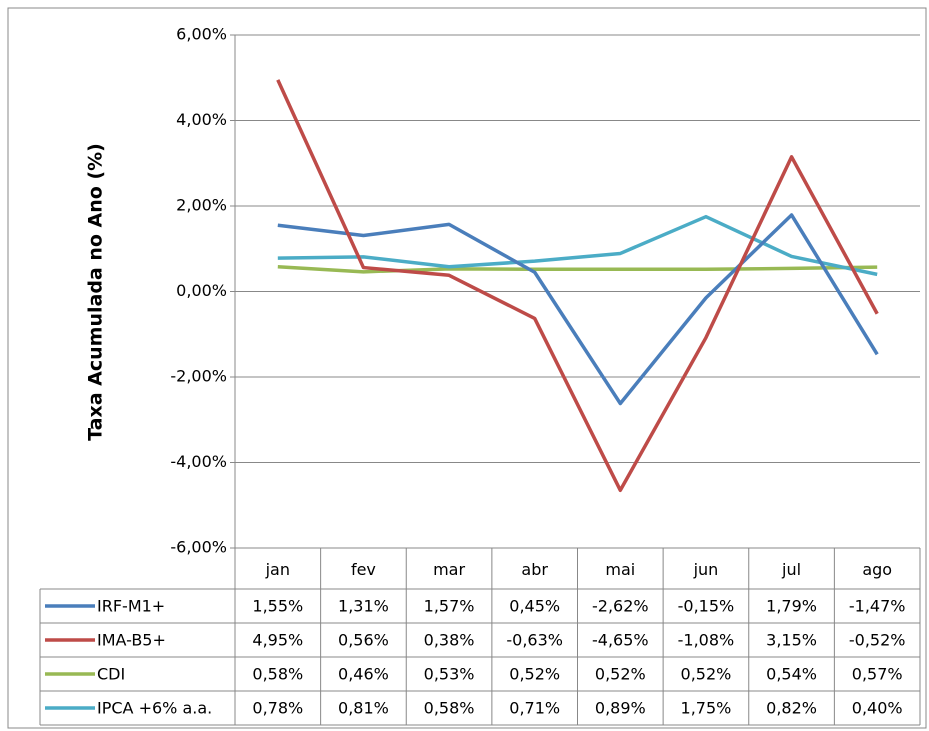 Image resolution: width=929 pixels, height=731 pixels. I want to click on table-cell: 0,46%, so click(363, 674).